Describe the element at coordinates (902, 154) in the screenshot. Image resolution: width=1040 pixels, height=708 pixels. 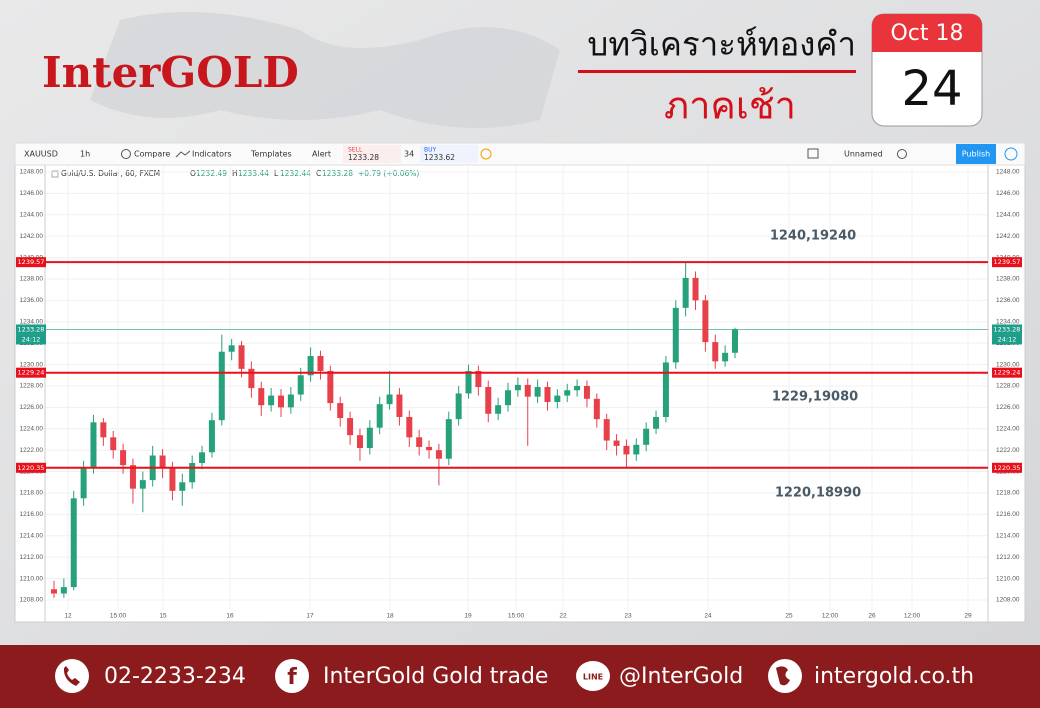
I see `settings-icon` at that location.